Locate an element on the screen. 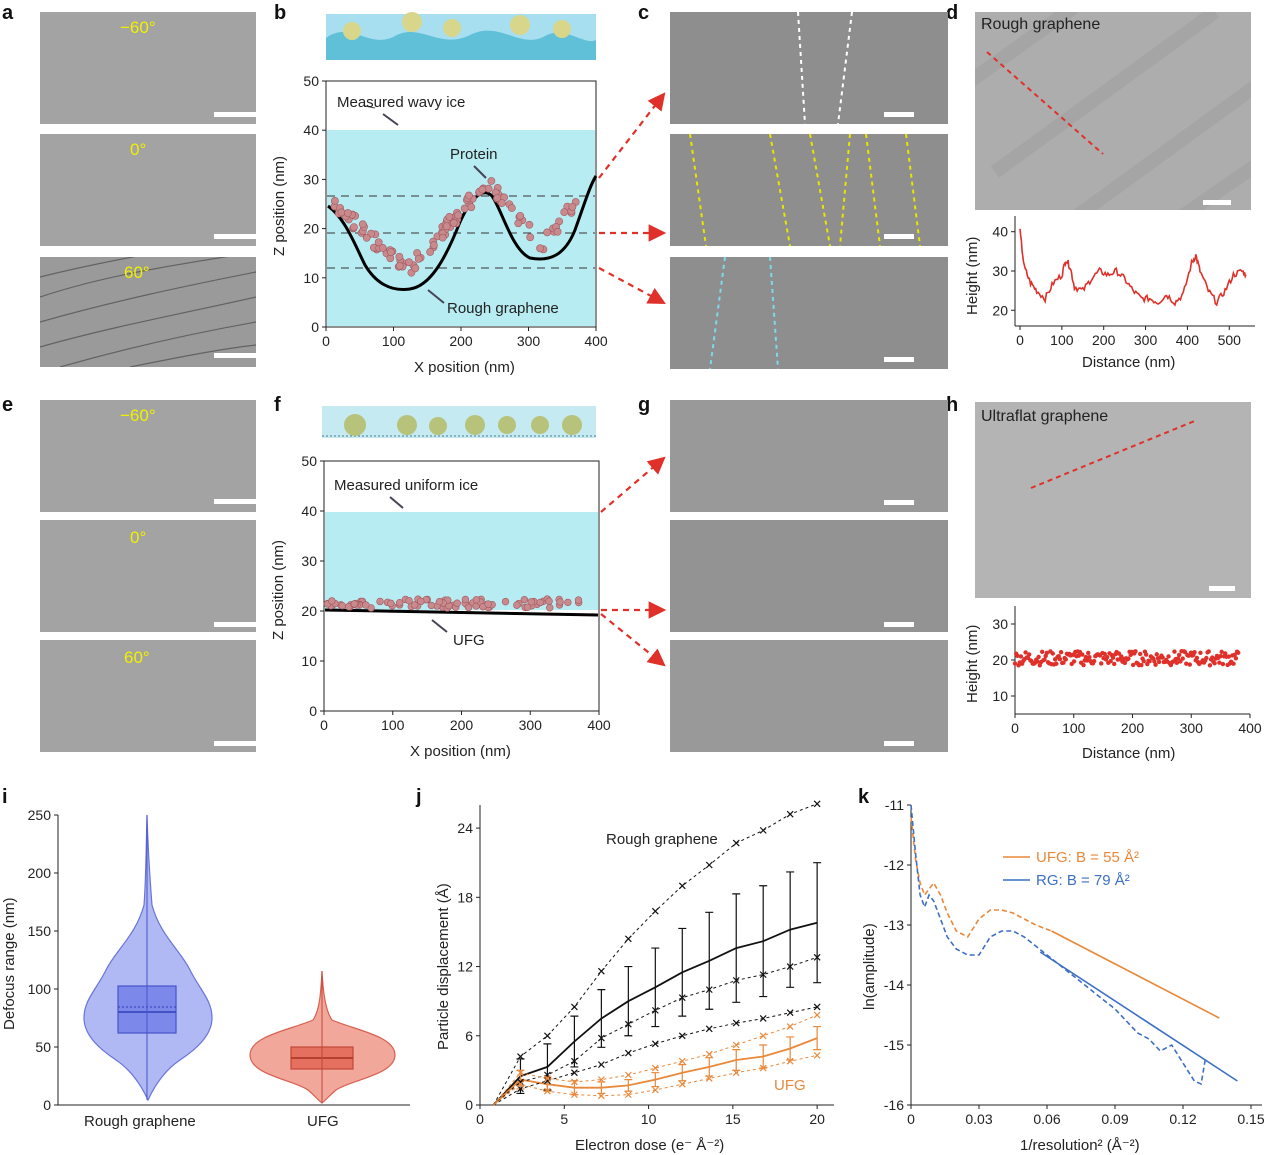  legend-rg: RG: B = 79 Å² is located at coordinates (1083, 880).